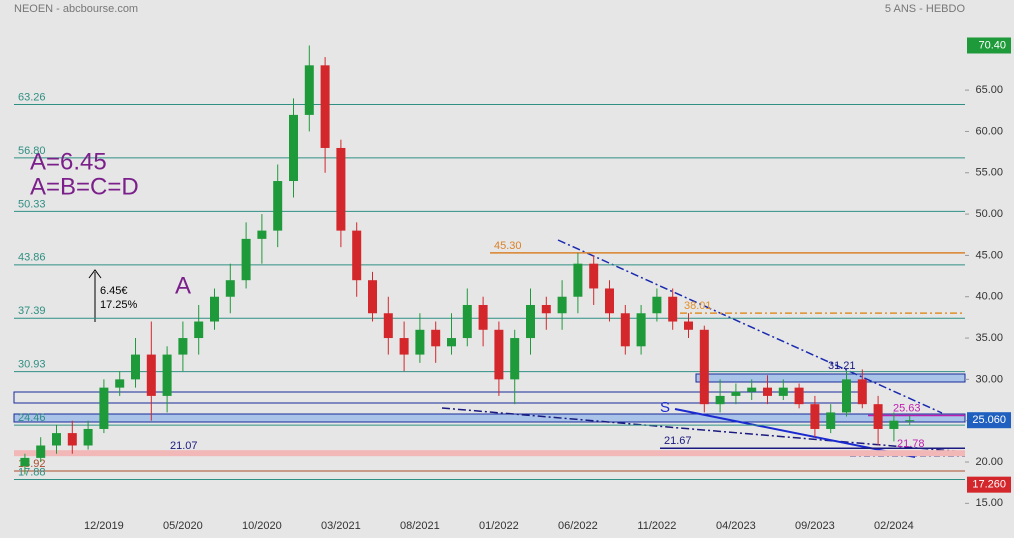  What do you see at coordinates (656, 526) in the screenshot?
I see `x-tick-label: 11/2022` at bounding box center [656, 526].